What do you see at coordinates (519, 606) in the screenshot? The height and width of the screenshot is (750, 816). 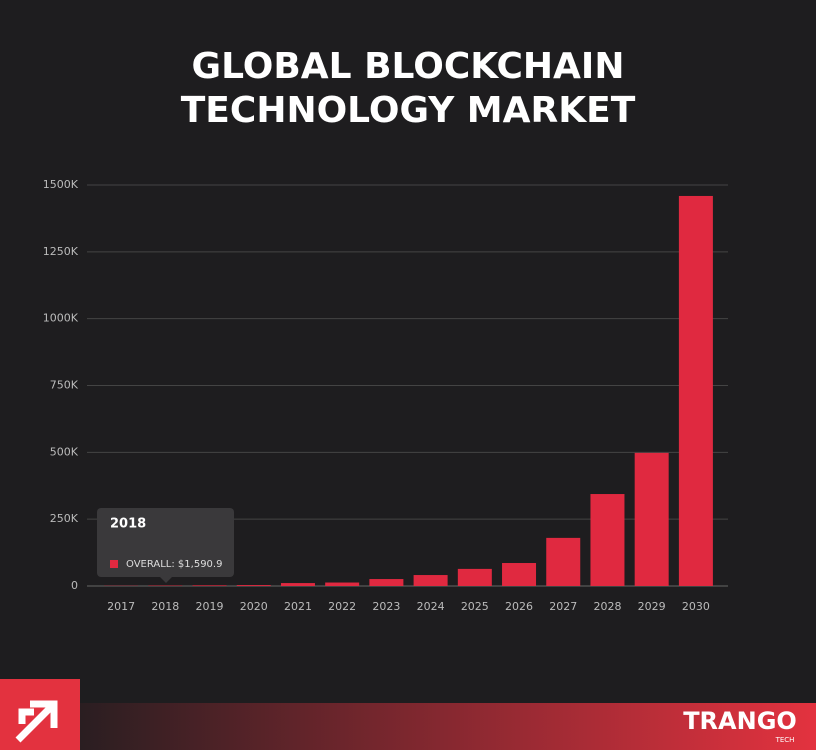 I see `x-tick-label: 2026` at bounding box center [519, 606].